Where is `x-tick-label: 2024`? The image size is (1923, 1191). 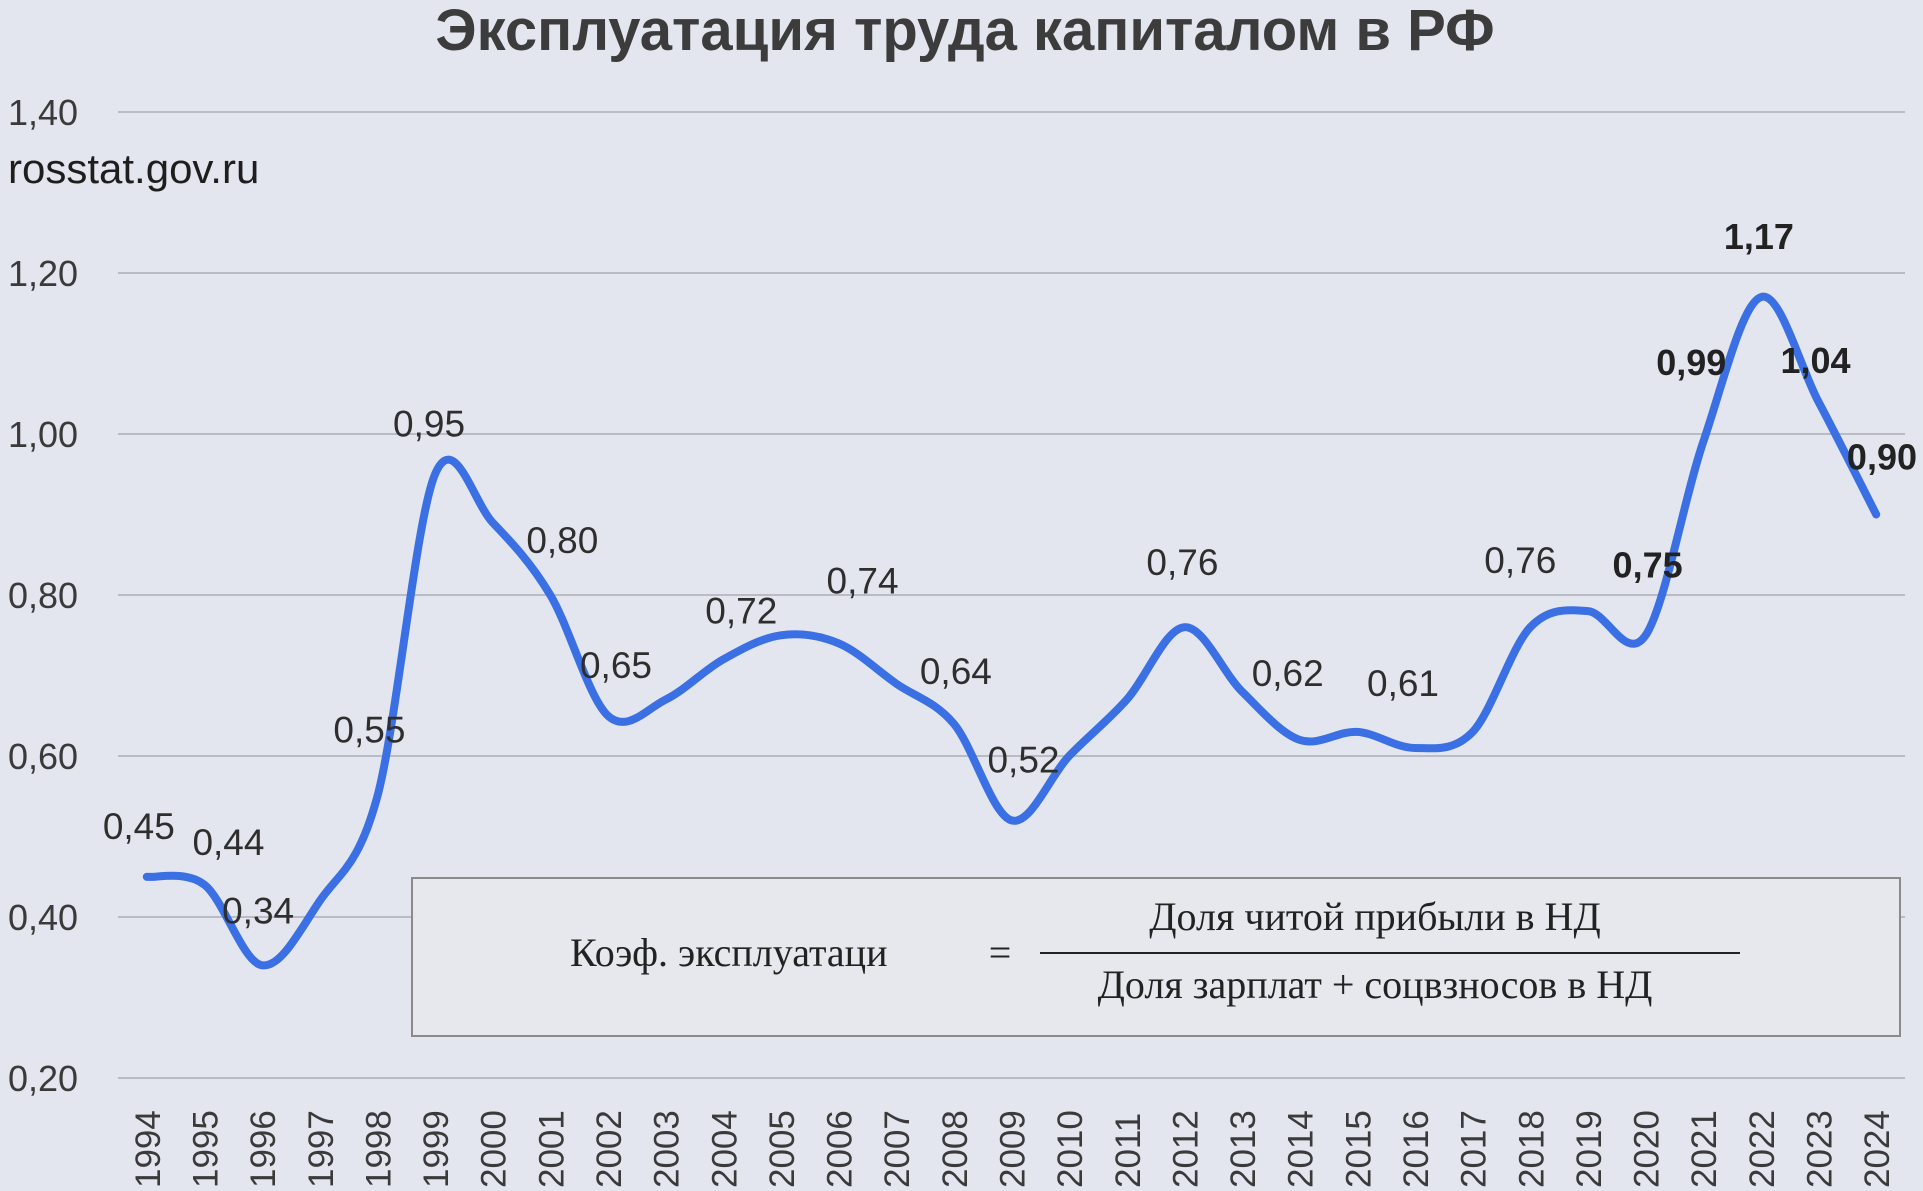
x-tick-label: 2024 is located at coordinates (1877, 1149).